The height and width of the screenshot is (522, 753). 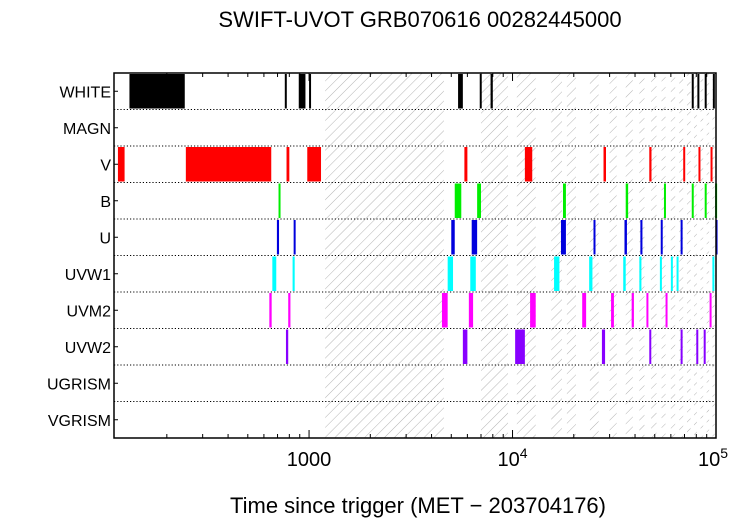 I want to click on x-axis-label: Time since trigger (MET − 203704176), so click(x=418, y=505).